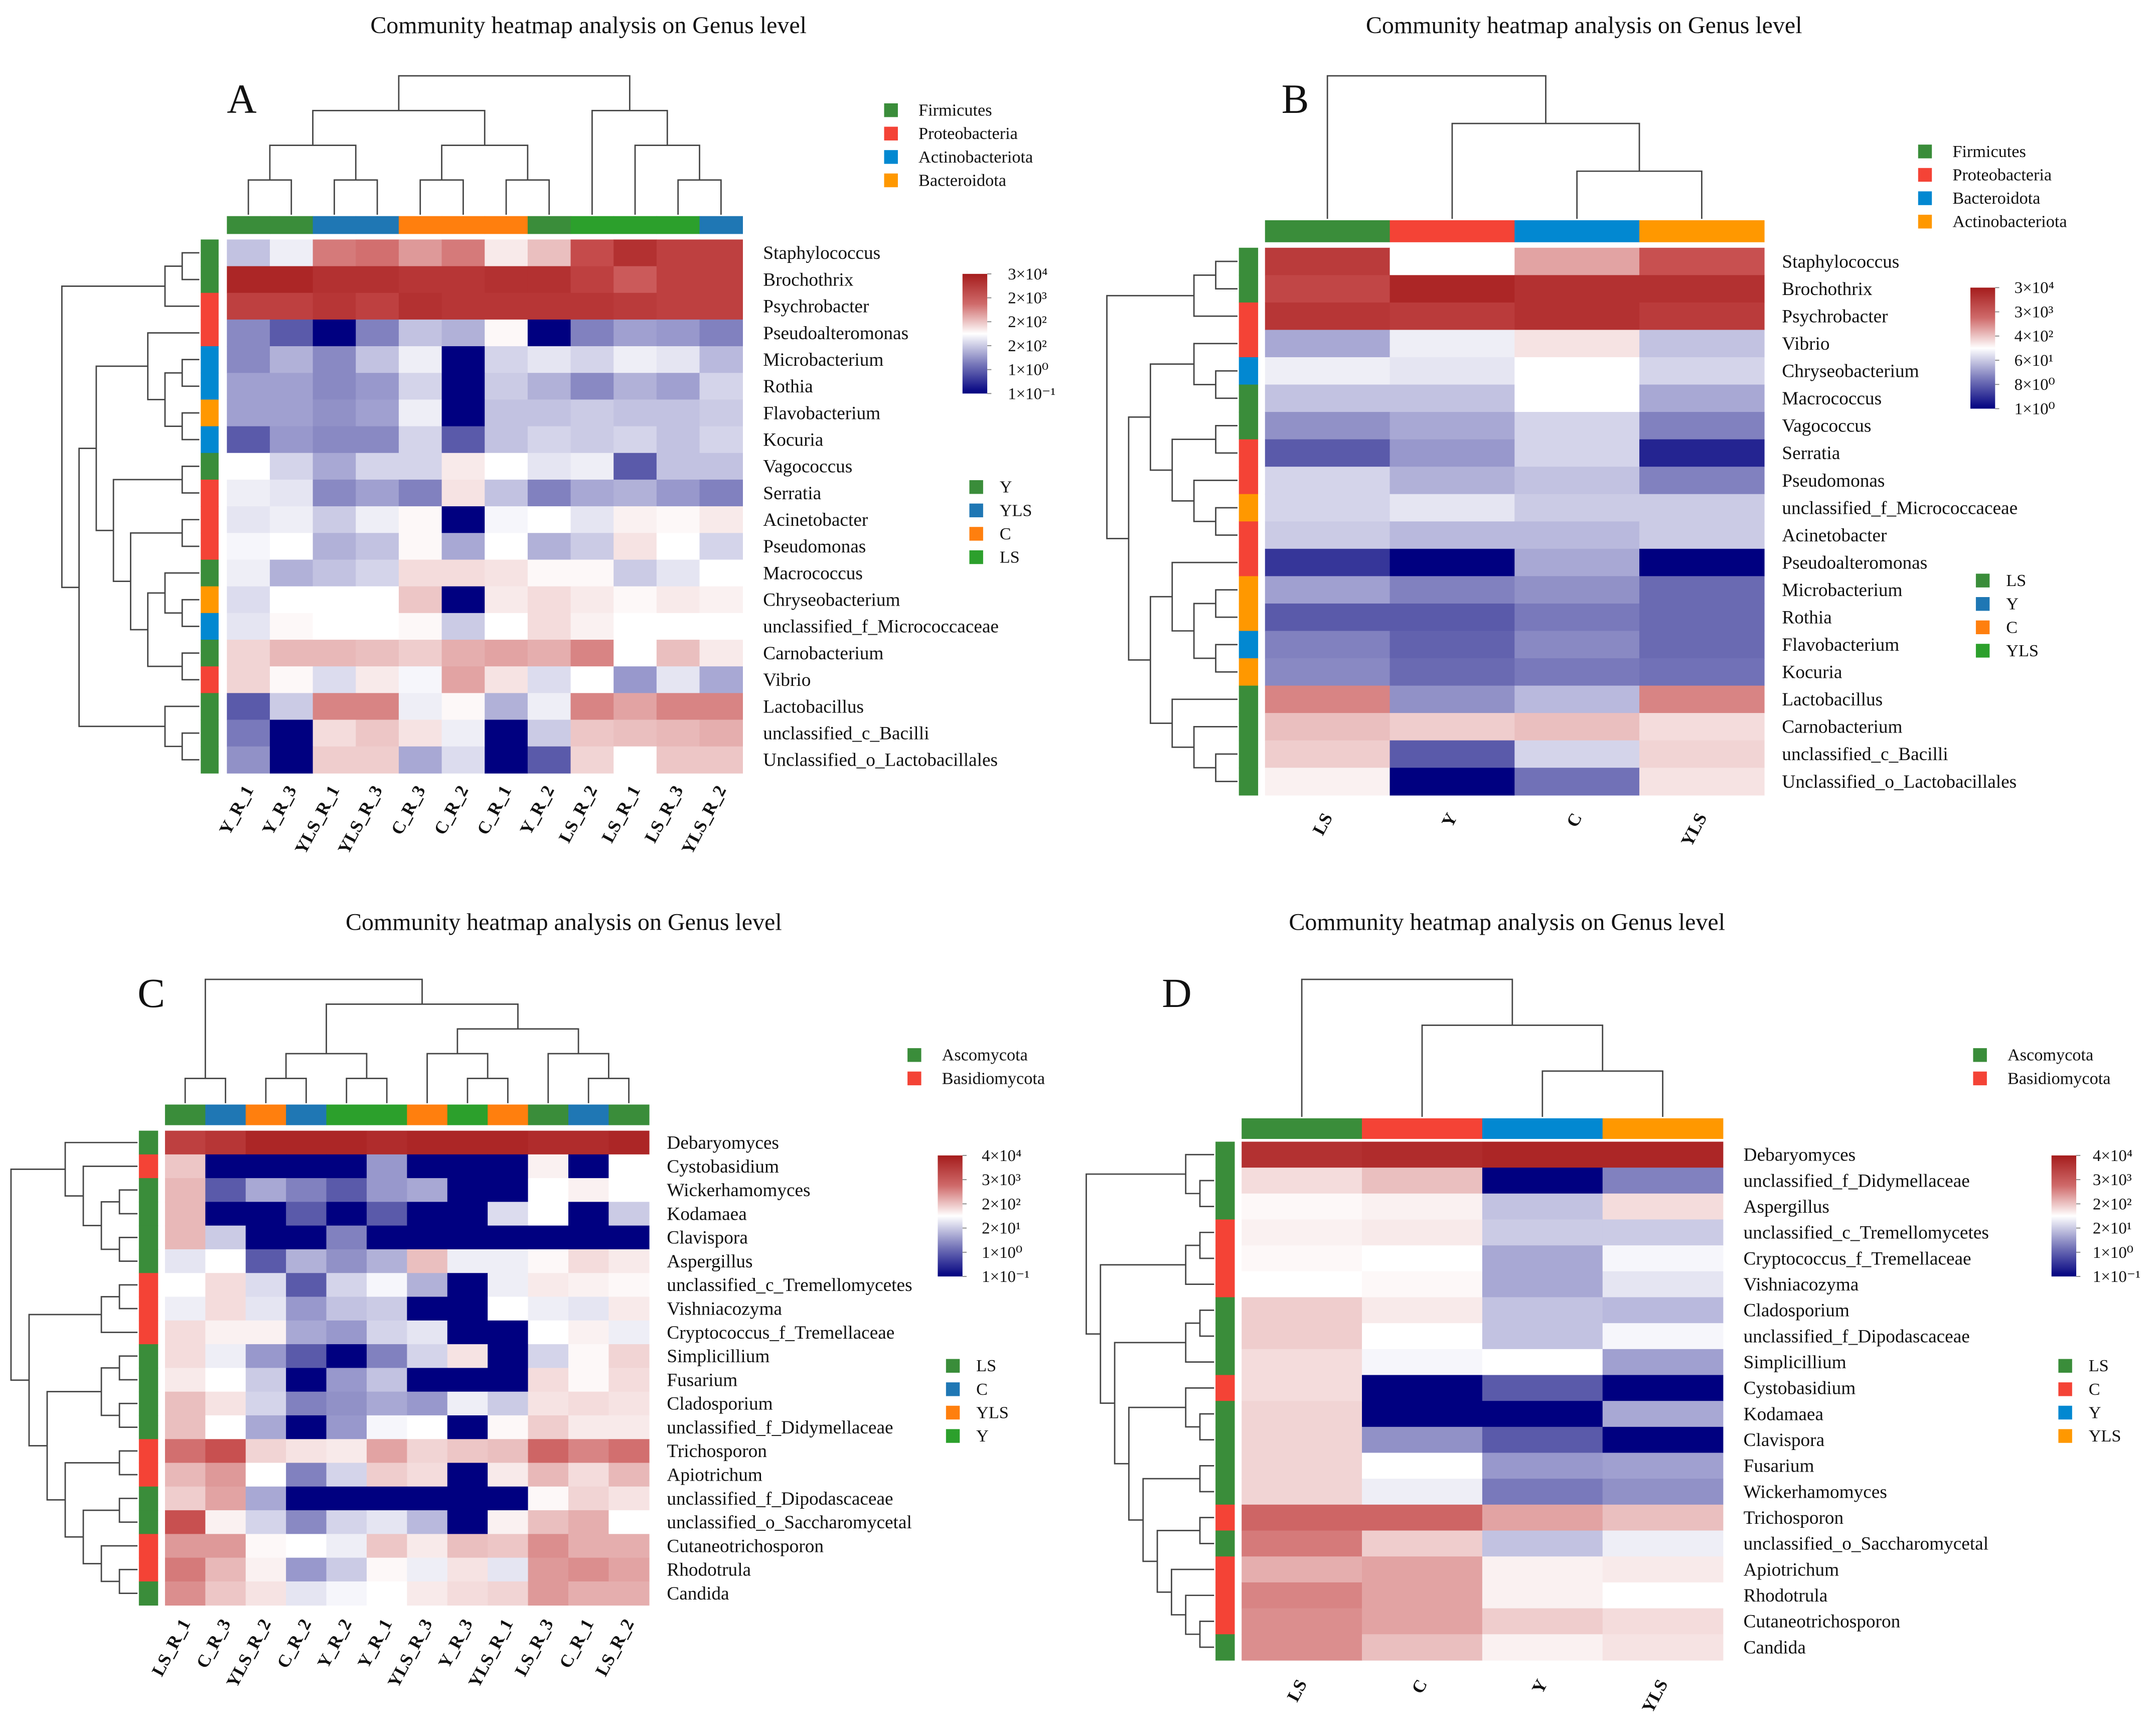 This screenshot has height=1736, width=2156. What do you see at coordinates (1784, 1414) in the screenshot?
I see `row-label: Kodamaea` at bounding box center [1784, 1414].